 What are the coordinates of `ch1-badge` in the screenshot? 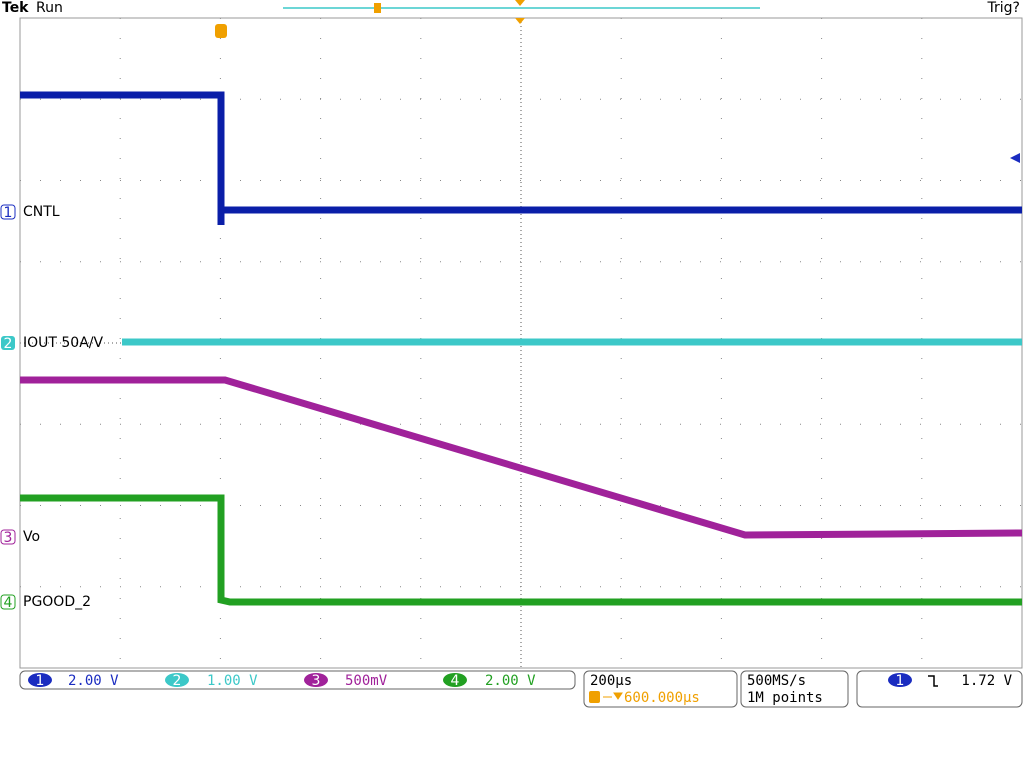 It's located at (40, 680).